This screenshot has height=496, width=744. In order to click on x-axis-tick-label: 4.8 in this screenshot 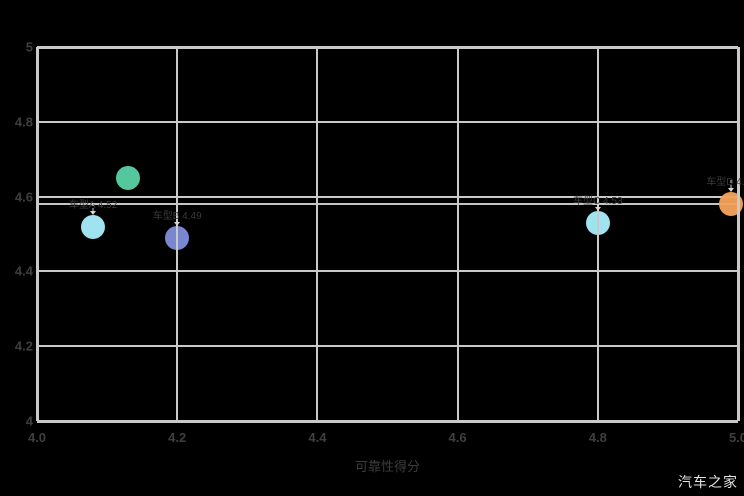, I will do `click(597, 437)`.